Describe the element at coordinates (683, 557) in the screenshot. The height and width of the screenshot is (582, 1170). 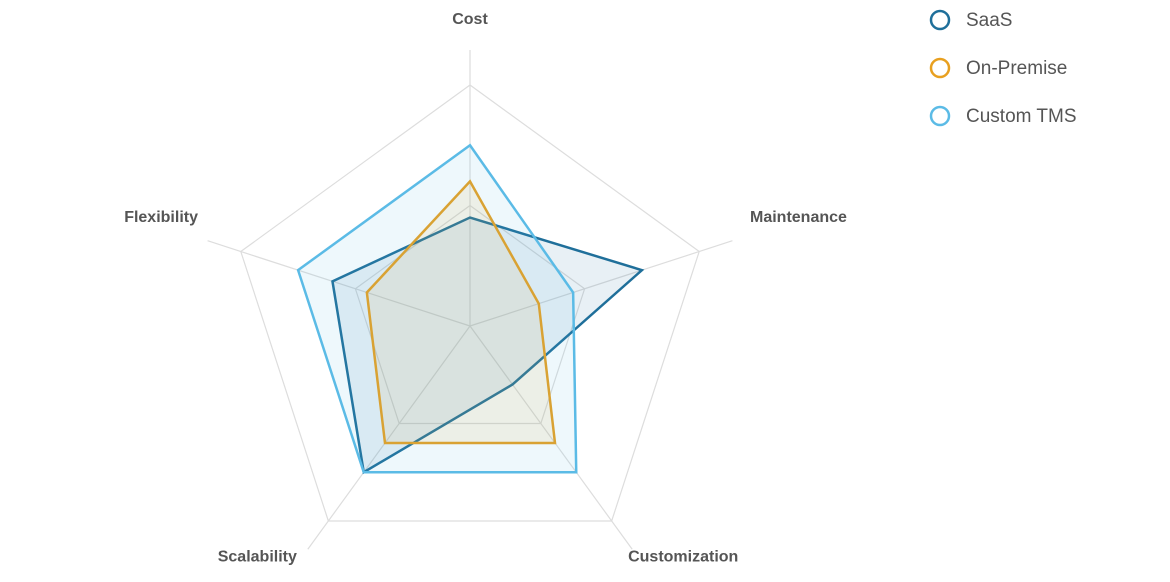
I see `axis-label: Customization` at that location.